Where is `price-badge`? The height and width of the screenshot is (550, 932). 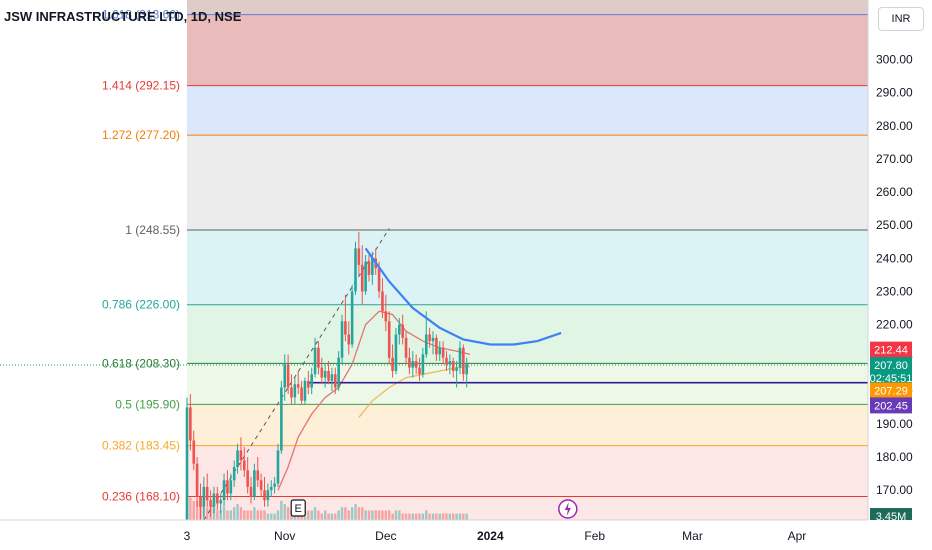 price-badge is located at coordinates (891, 364).